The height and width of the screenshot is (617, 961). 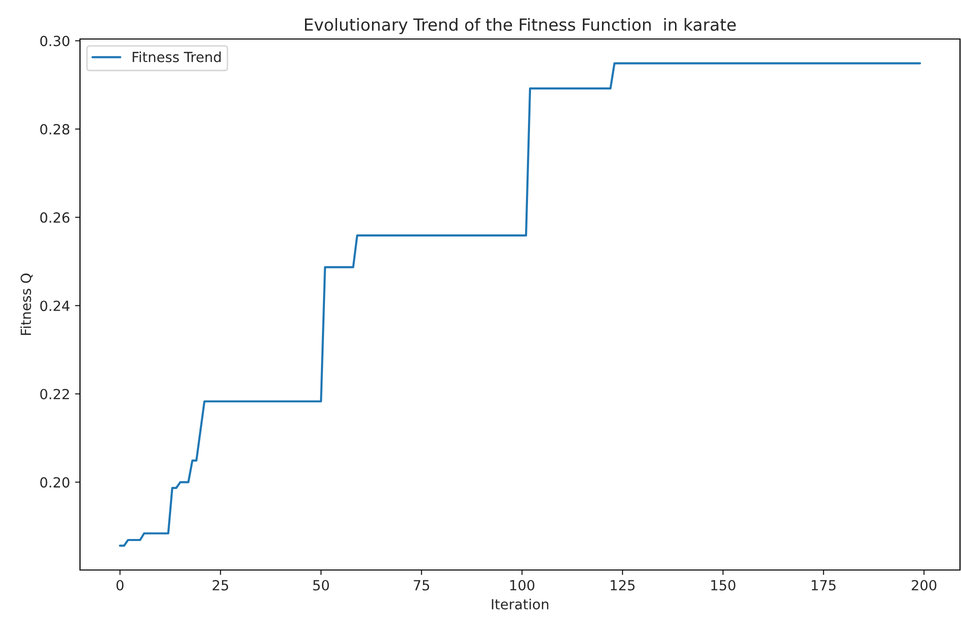 What do you see at coordinates (520, 26) in the screenshot?
I see `chart-title: Evolutionary Trend of the Fitness Function in karate` at bounding box center [520, 26].